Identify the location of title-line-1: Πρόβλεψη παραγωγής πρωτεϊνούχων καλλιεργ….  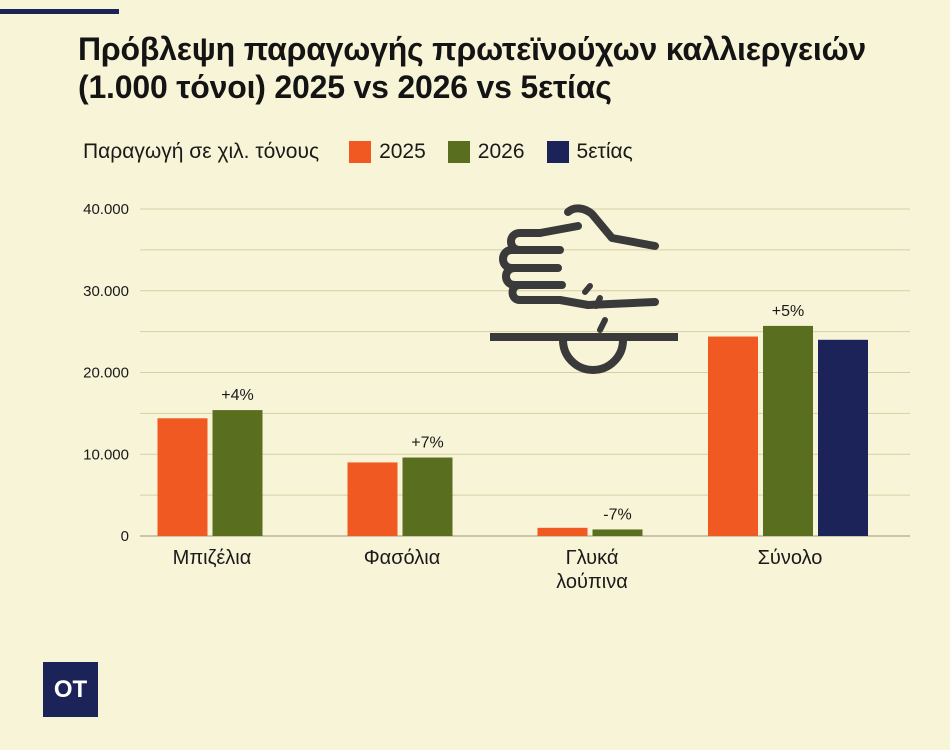
(472, 49).